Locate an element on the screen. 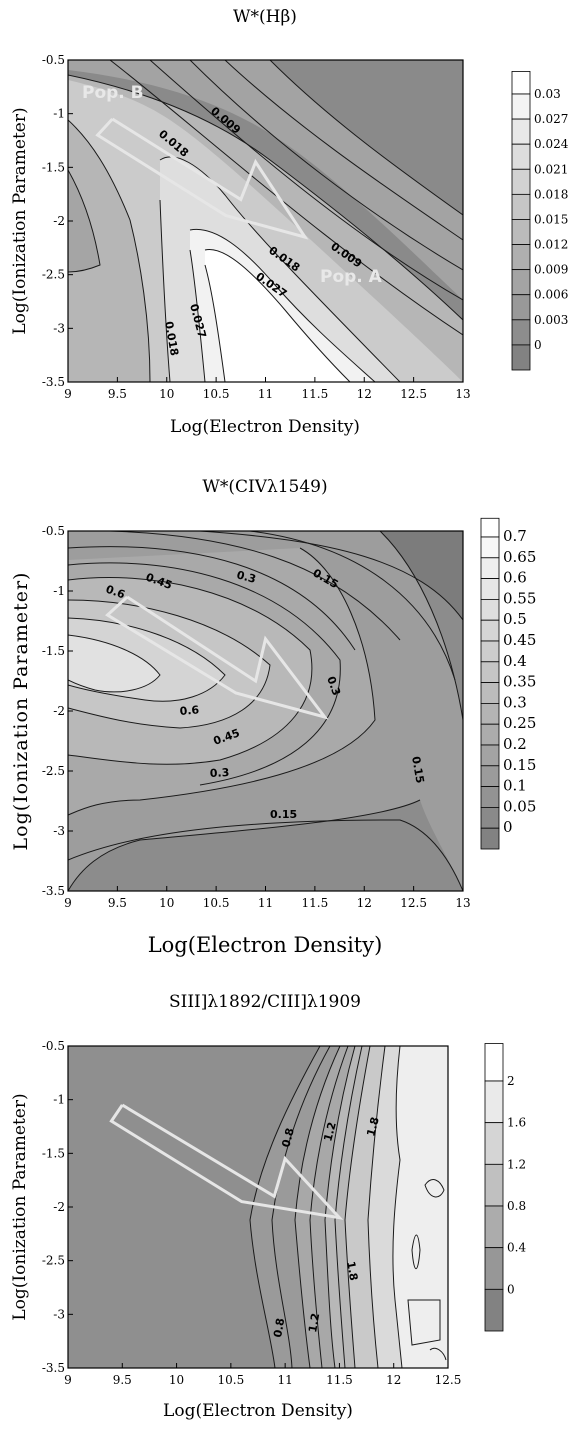 This screenshot has width=570, height=1431. panel-1-title: W*(Hβ) is located at coordinates (265, 17).